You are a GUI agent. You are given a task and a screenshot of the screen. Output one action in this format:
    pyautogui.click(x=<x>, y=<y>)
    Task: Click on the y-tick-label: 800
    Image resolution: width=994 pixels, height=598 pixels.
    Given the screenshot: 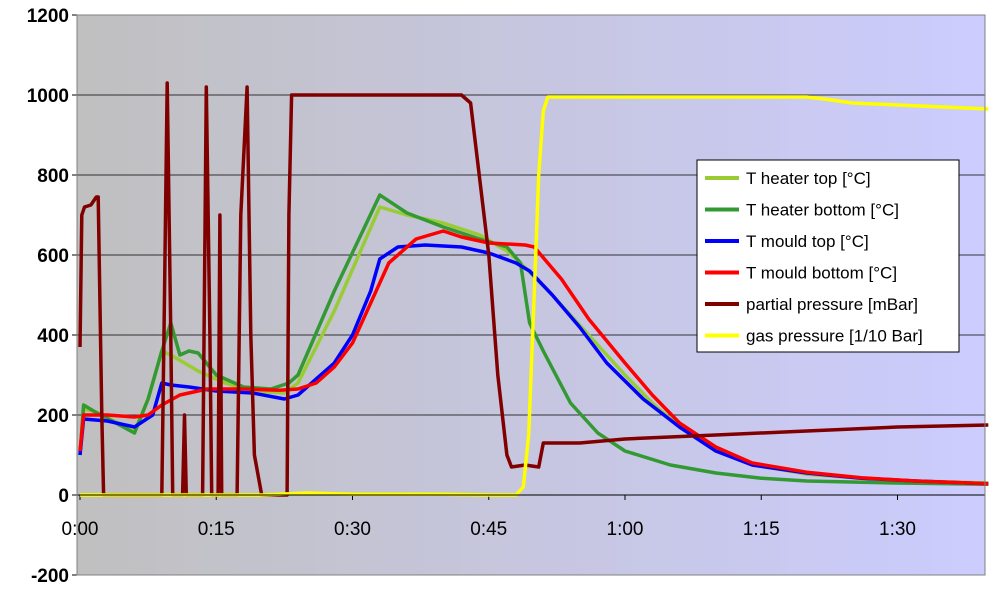 What is the action you would take?
    pyautogui.click(x=53, y=176)
    